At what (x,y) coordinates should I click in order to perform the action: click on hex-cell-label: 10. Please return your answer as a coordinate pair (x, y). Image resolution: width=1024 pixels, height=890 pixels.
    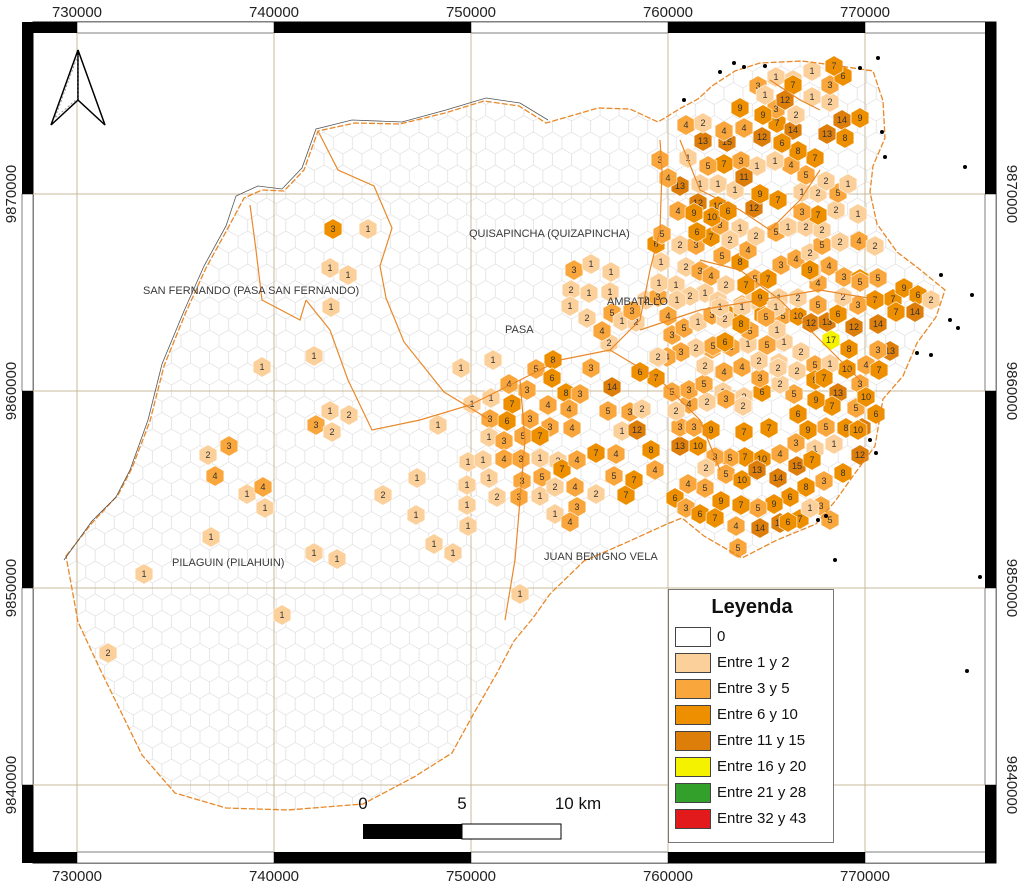
    Looking at the image, I should click on (712, 217).